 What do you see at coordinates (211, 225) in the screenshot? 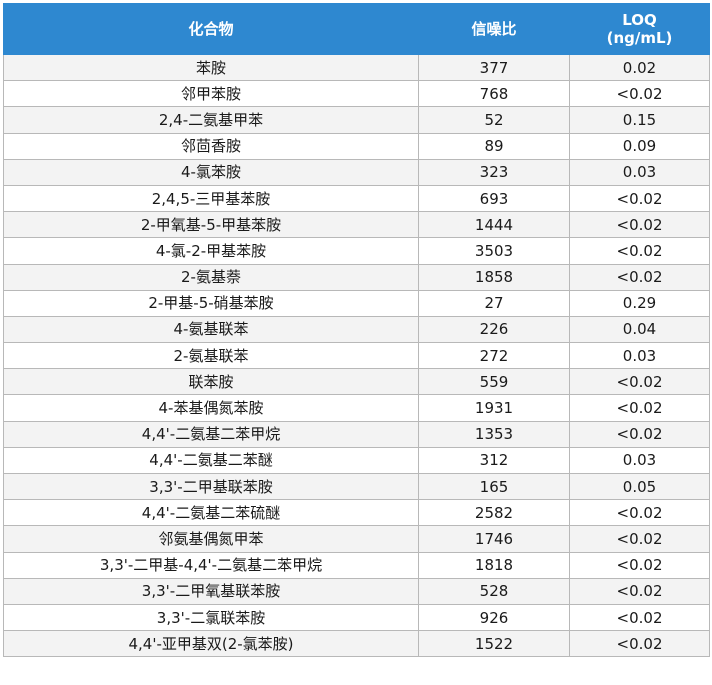
I see `cell-compound: 2-甲氧基-5-甲基苯胺` at bounding box center [211, 225].